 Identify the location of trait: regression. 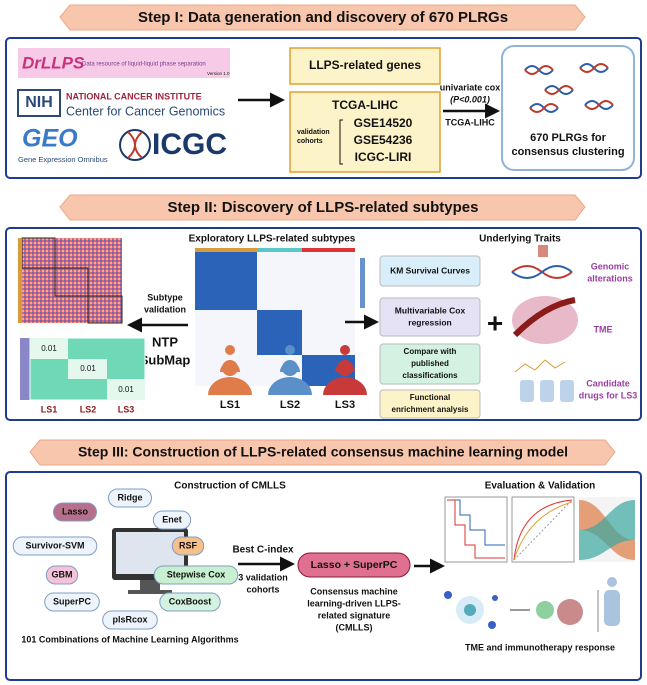
(429, 322).